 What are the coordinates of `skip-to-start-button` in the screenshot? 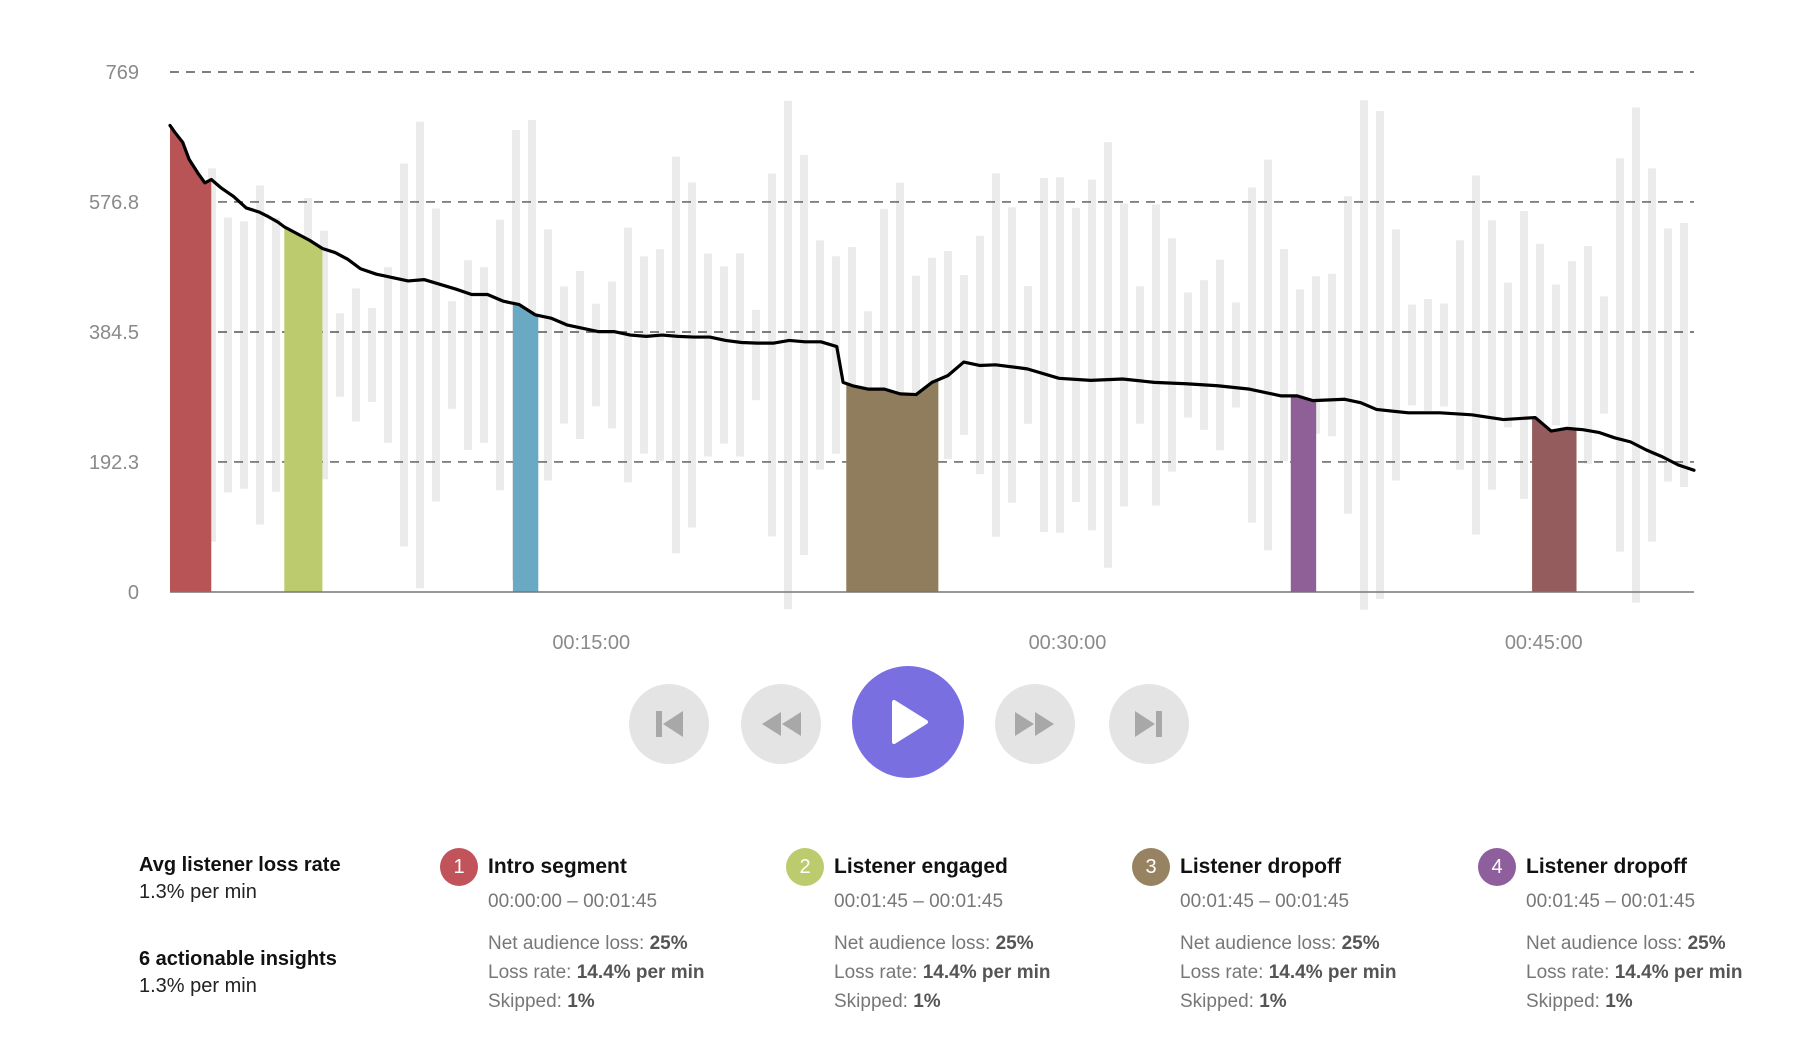 It's located at (669, 724).